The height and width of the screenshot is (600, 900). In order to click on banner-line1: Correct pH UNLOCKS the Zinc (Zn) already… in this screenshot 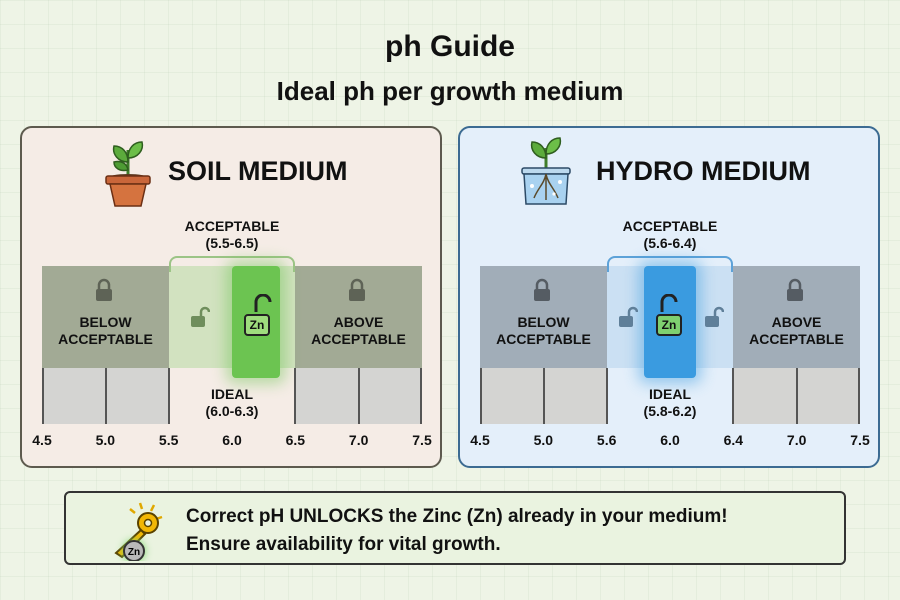, I will do `click(457, 516)`.